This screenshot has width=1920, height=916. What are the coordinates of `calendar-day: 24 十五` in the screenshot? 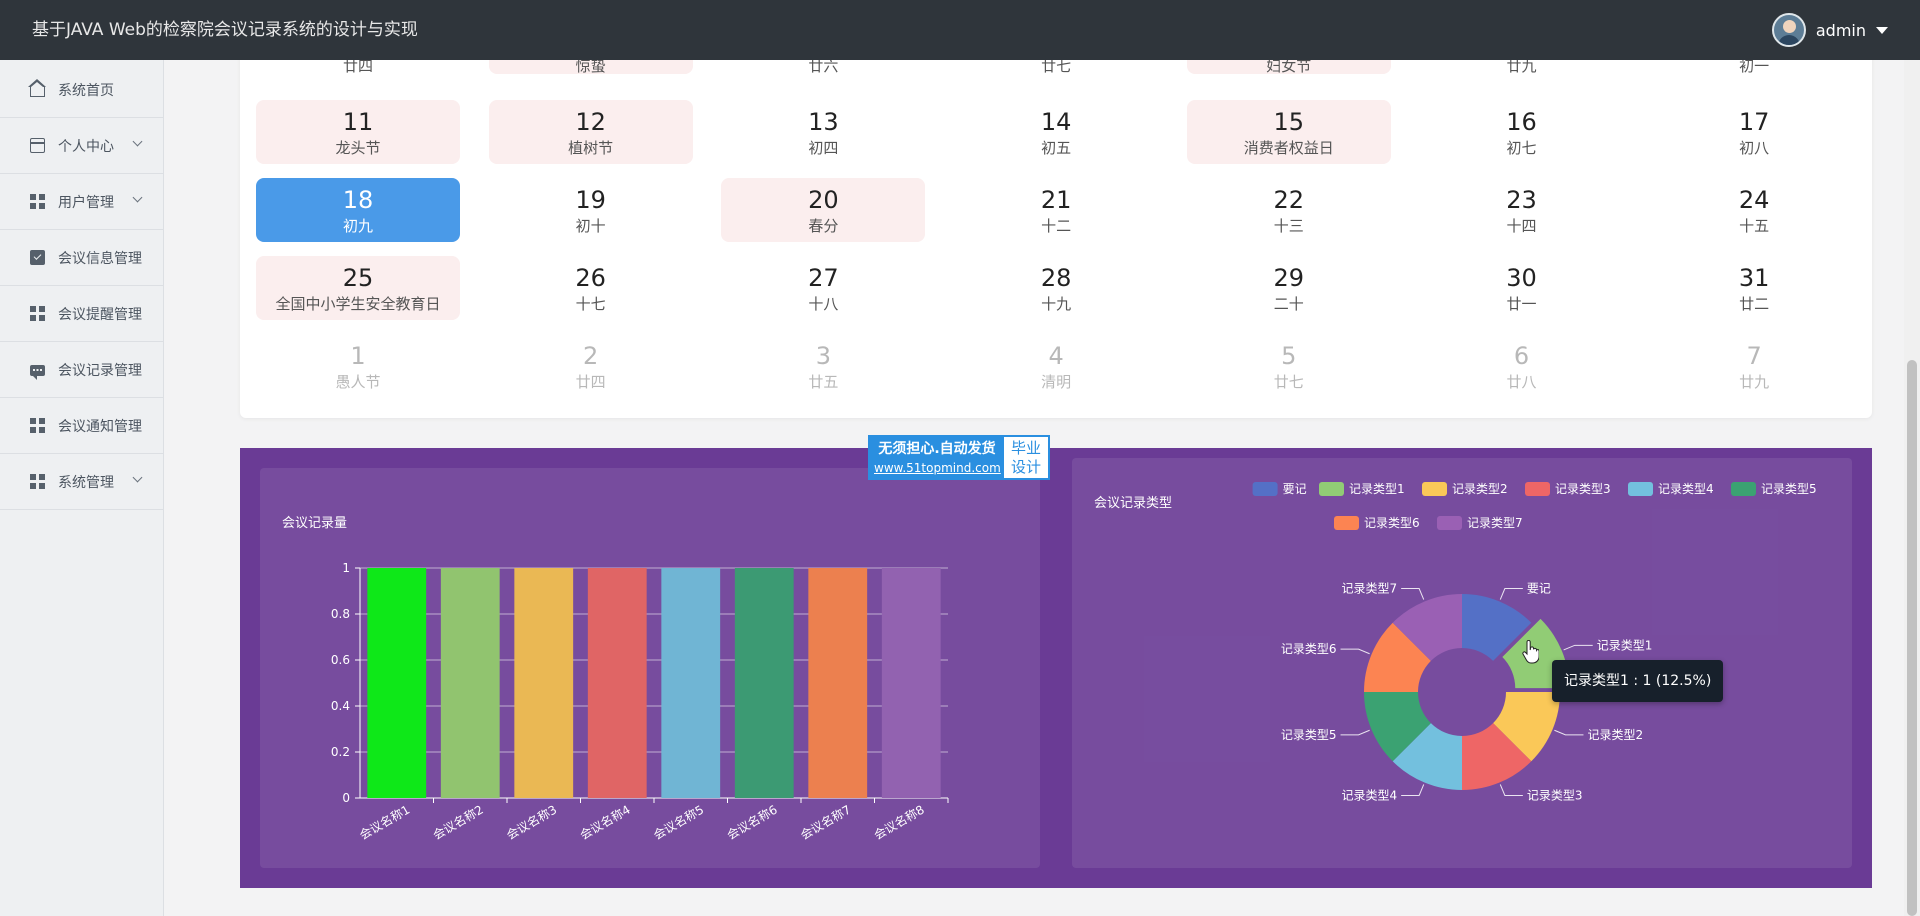 It's located at (1754, 210).